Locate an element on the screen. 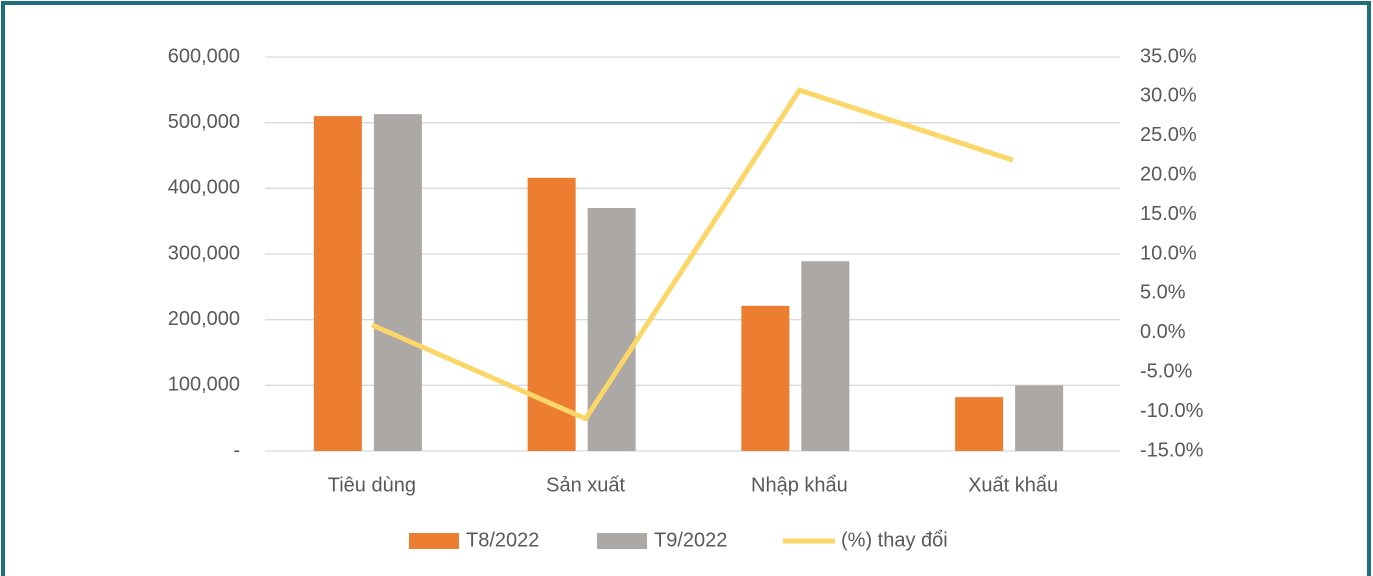  y-tick-label: 100,000 is located at coordinates (204, 385).